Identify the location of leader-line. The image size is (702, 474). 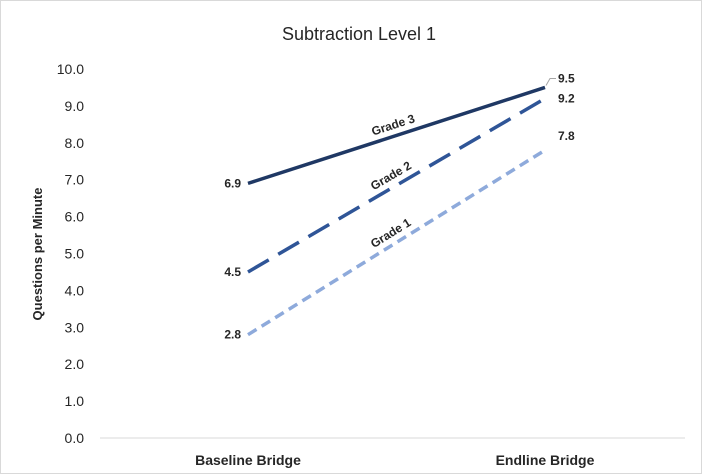
(550, 81).